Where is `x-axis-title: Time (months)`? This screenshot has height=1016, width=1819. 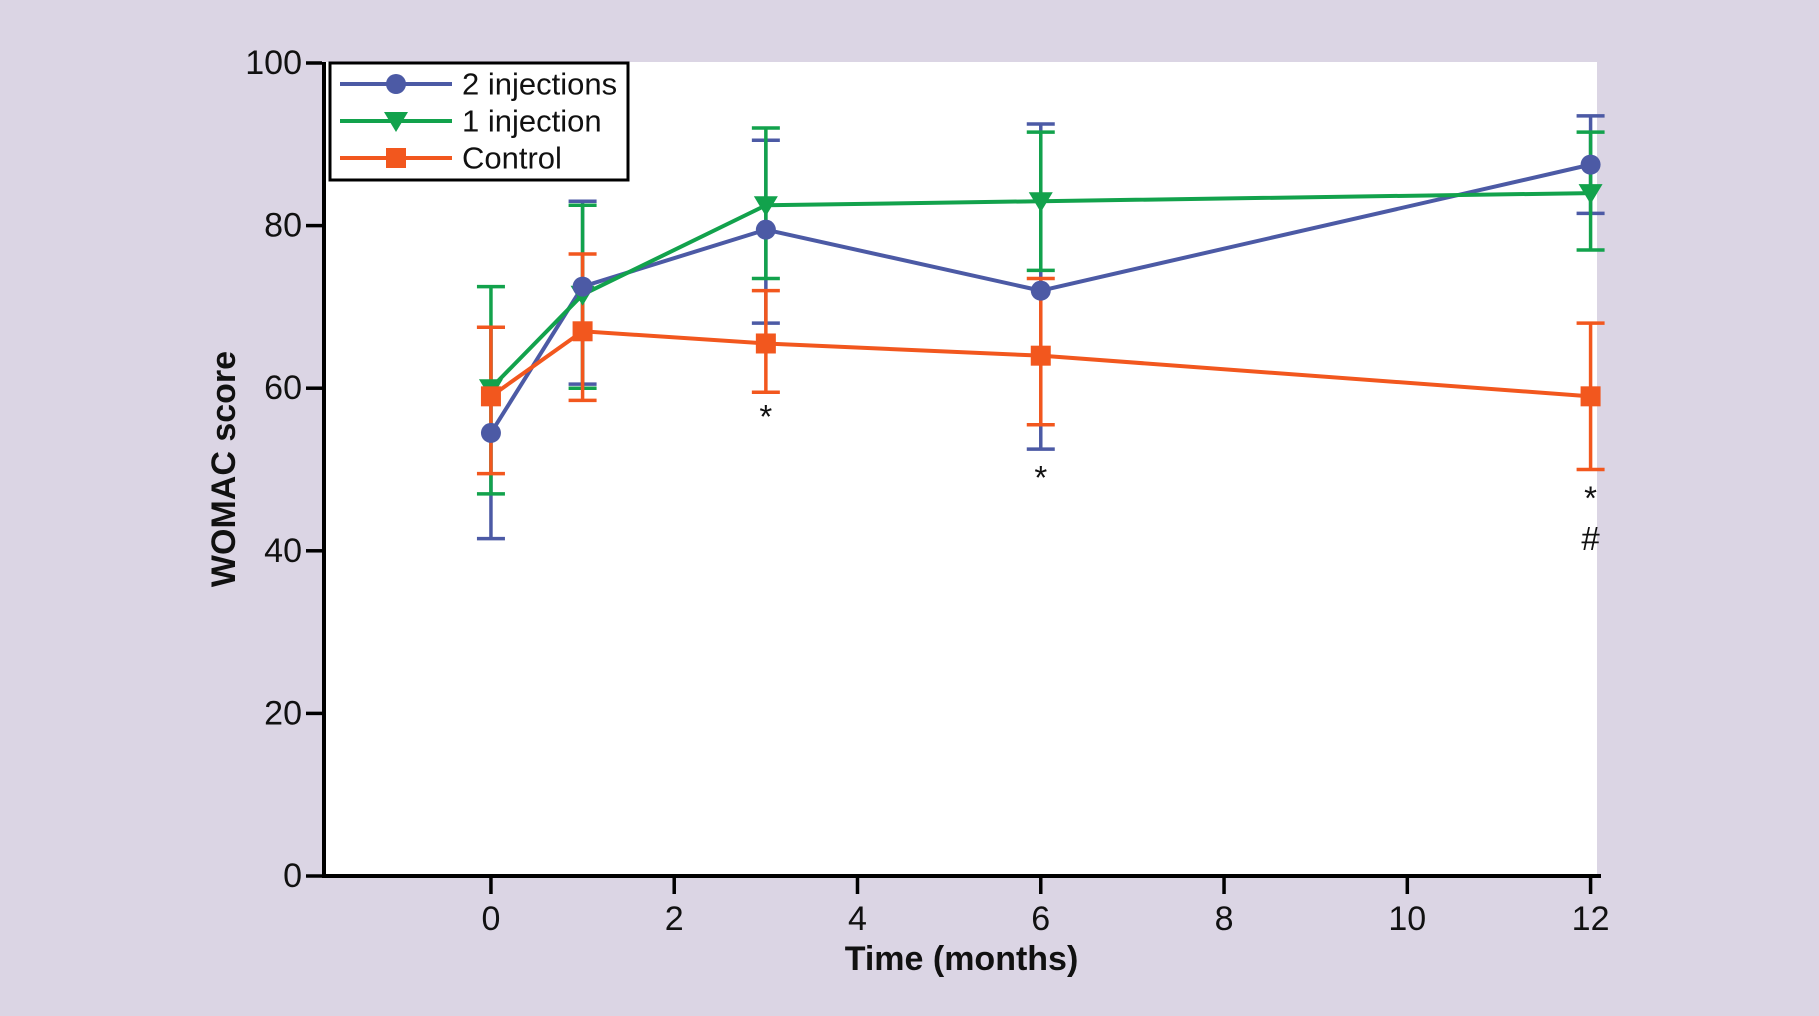 x-axis-title: Time (months) is located at coordinates (962, 959).